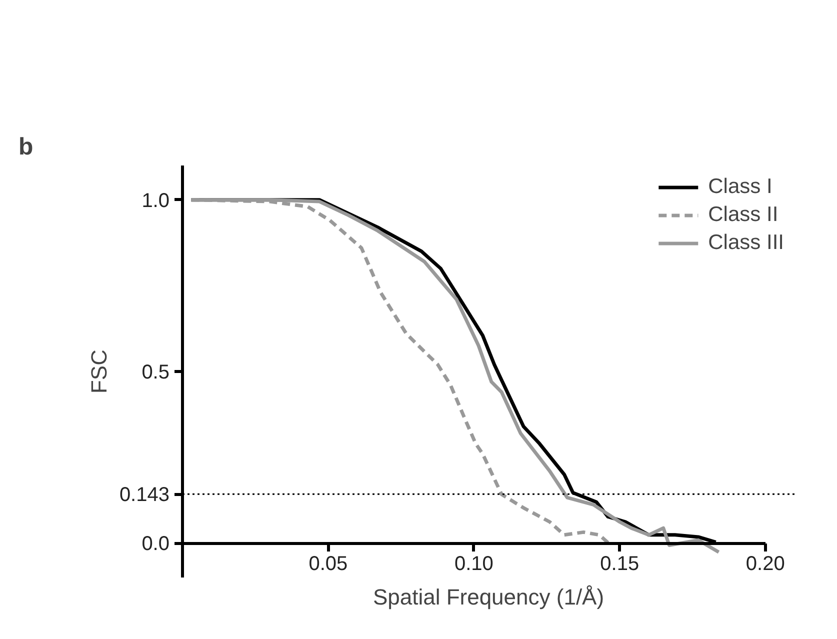 This screenshot has width=837, height=639. I want to click on legend-label: Class II, so click(743, 215).